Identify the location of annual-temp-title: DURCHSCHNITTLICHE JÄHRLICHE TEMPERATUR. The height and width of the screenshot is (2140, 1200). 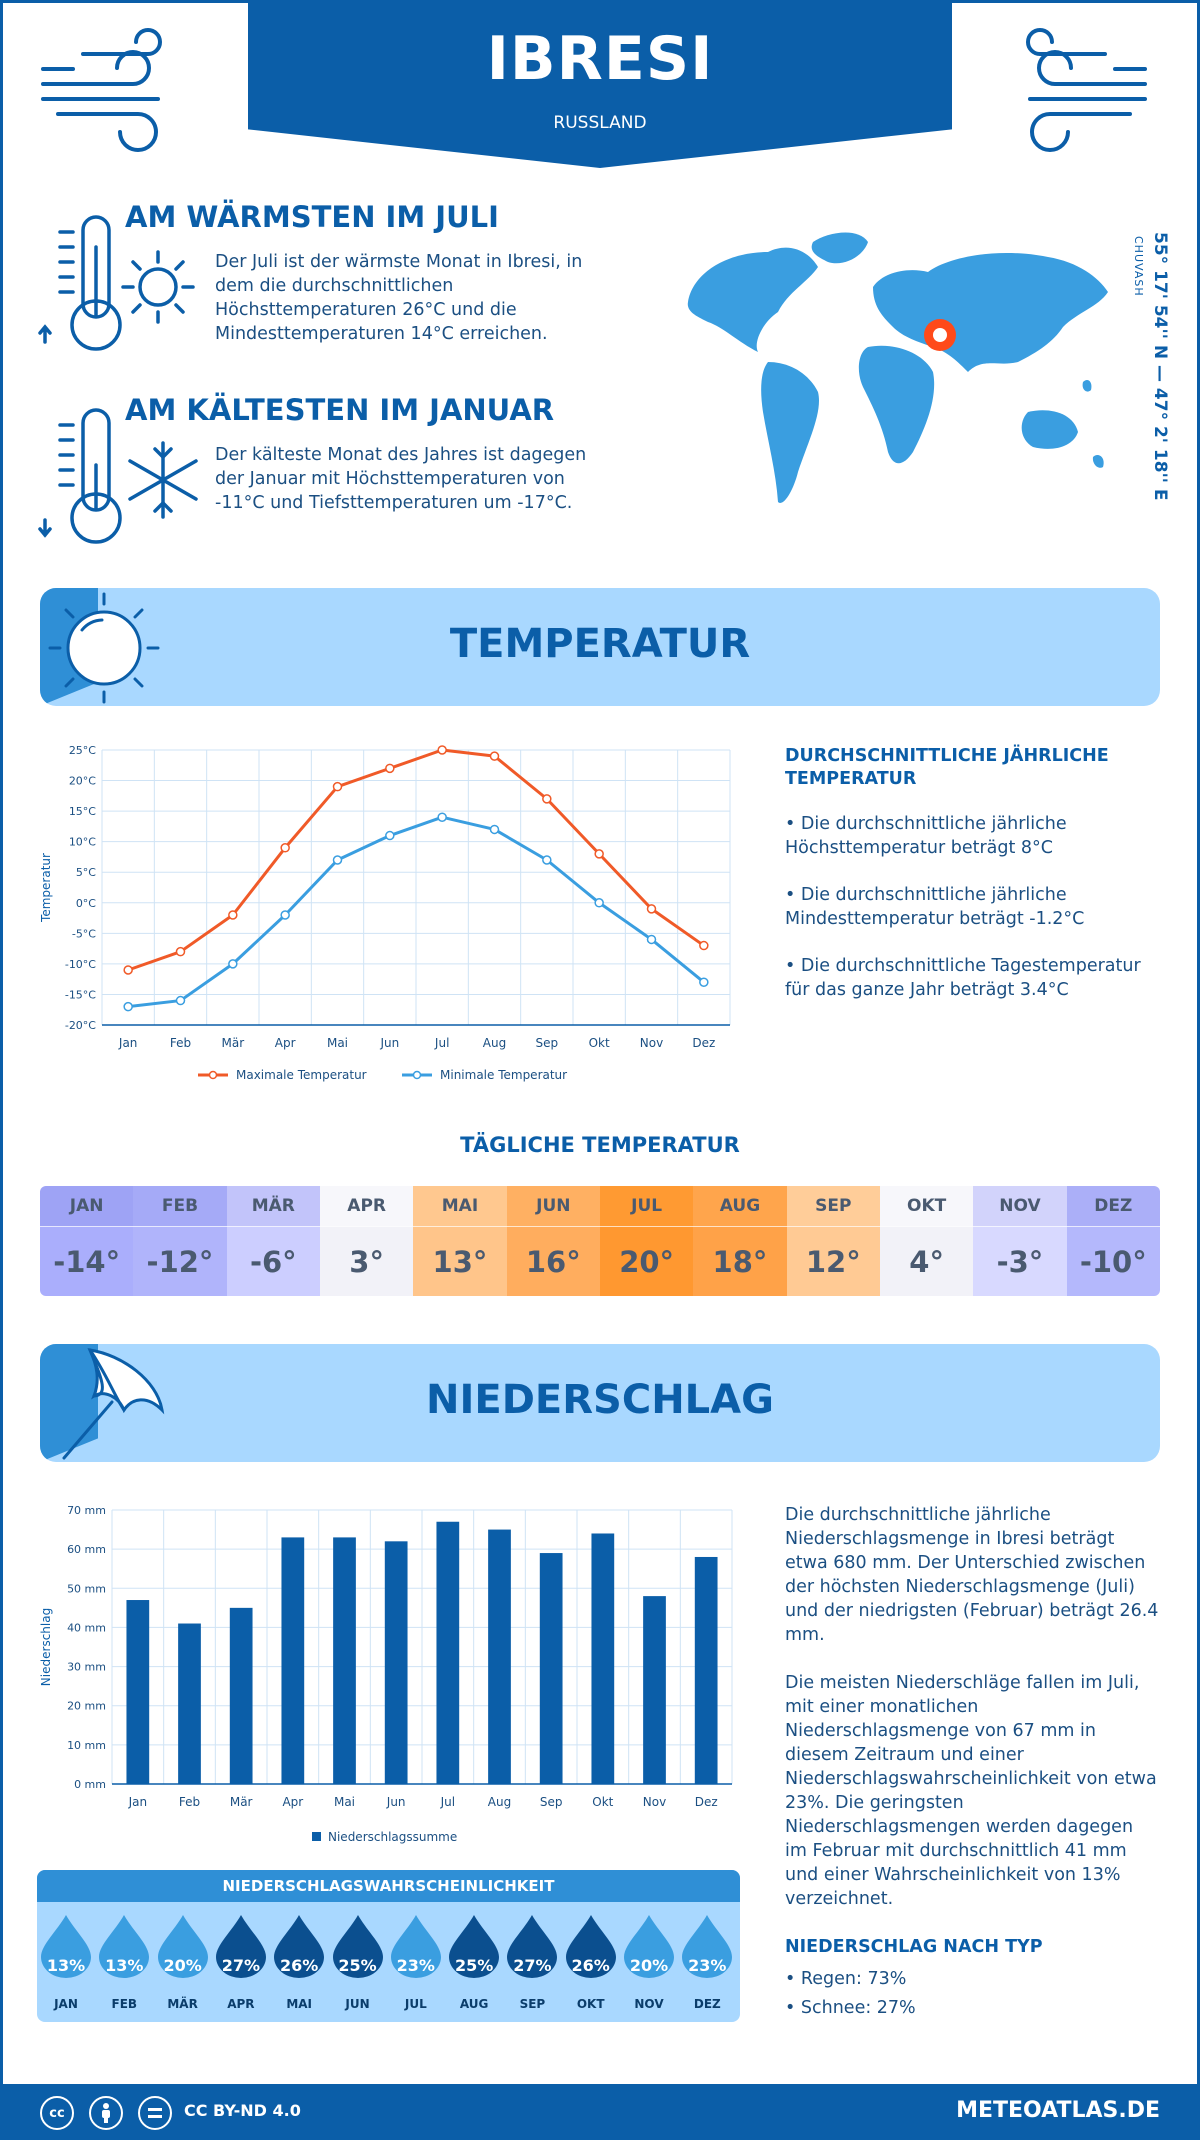
(947, 767).